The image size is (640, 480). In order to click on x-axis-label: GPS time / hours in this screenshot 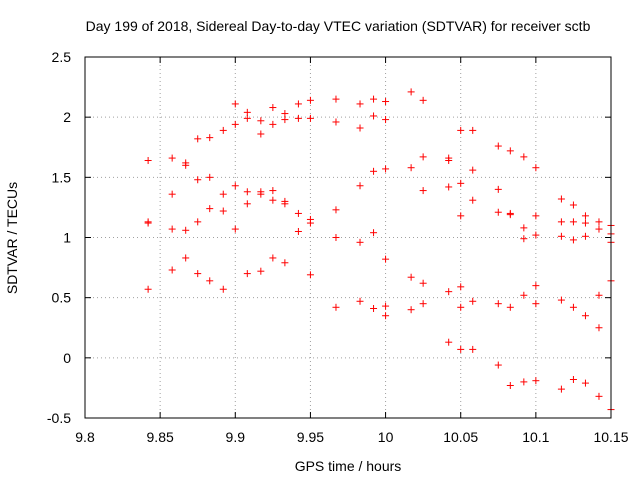, I will do `click(348, 466)`.